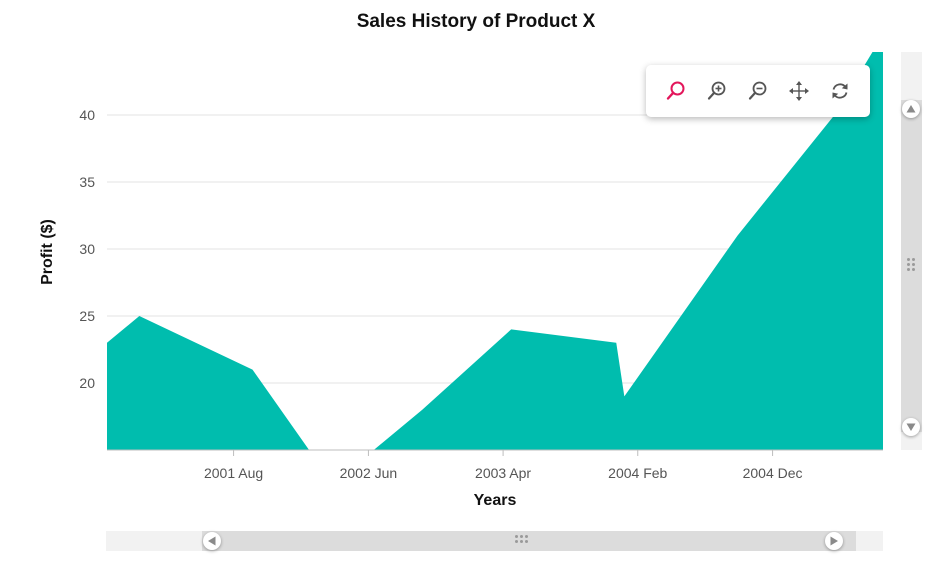 The width and height of the screenshot is (937, 586). I want to click on horizontal-scrollbar-thumb, so click(529, 541).